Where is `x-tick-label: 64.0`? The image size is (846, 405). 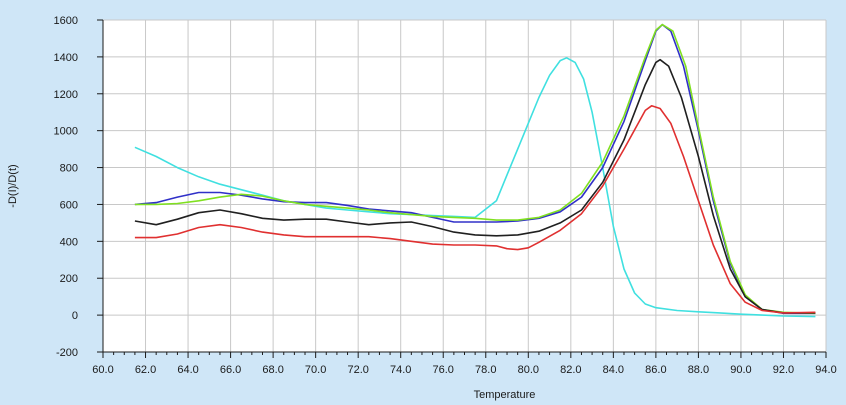
x-tick-label: 64.0 is located at coordinates (187, 370).